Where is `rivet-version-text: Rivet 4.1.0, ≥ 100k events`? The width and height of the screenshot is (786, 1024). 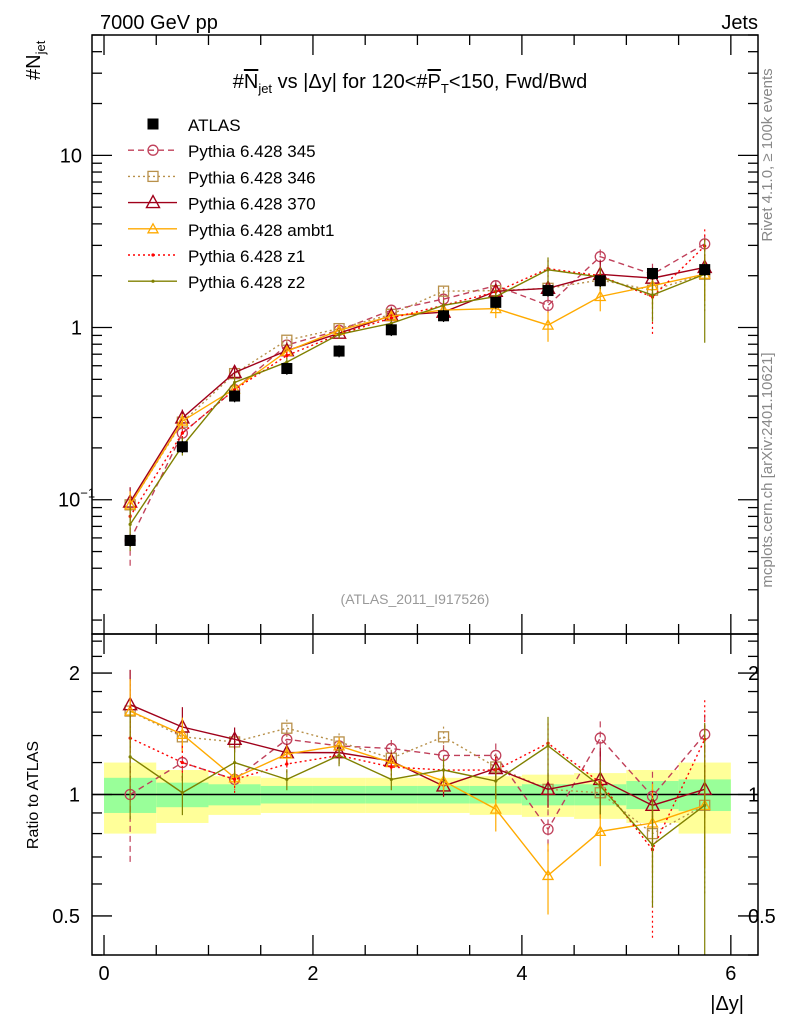 rivet-version-text: Rivet 4.1.0, ≥ 100k events is located at coordinates (767, 154).